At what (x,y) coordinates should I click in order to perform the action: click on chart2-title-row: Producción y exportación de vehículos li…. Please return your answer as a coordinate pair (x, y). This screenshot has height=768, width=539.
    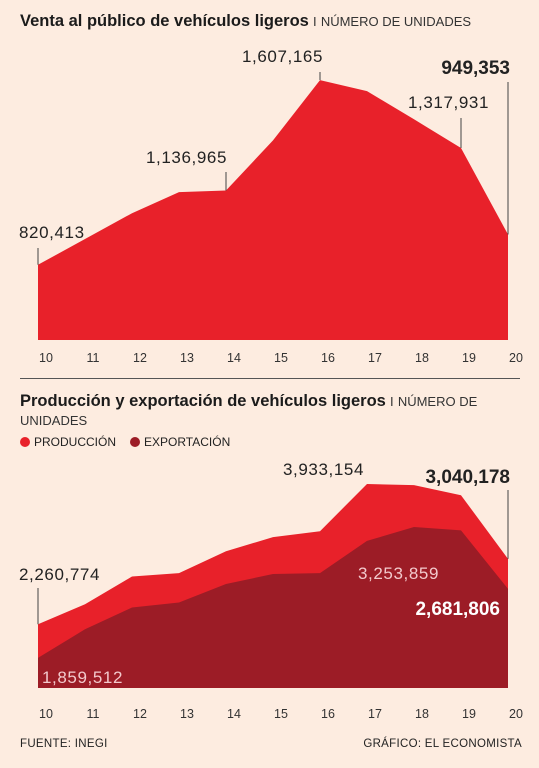
    Looking at the image, I should click on (270, 411).